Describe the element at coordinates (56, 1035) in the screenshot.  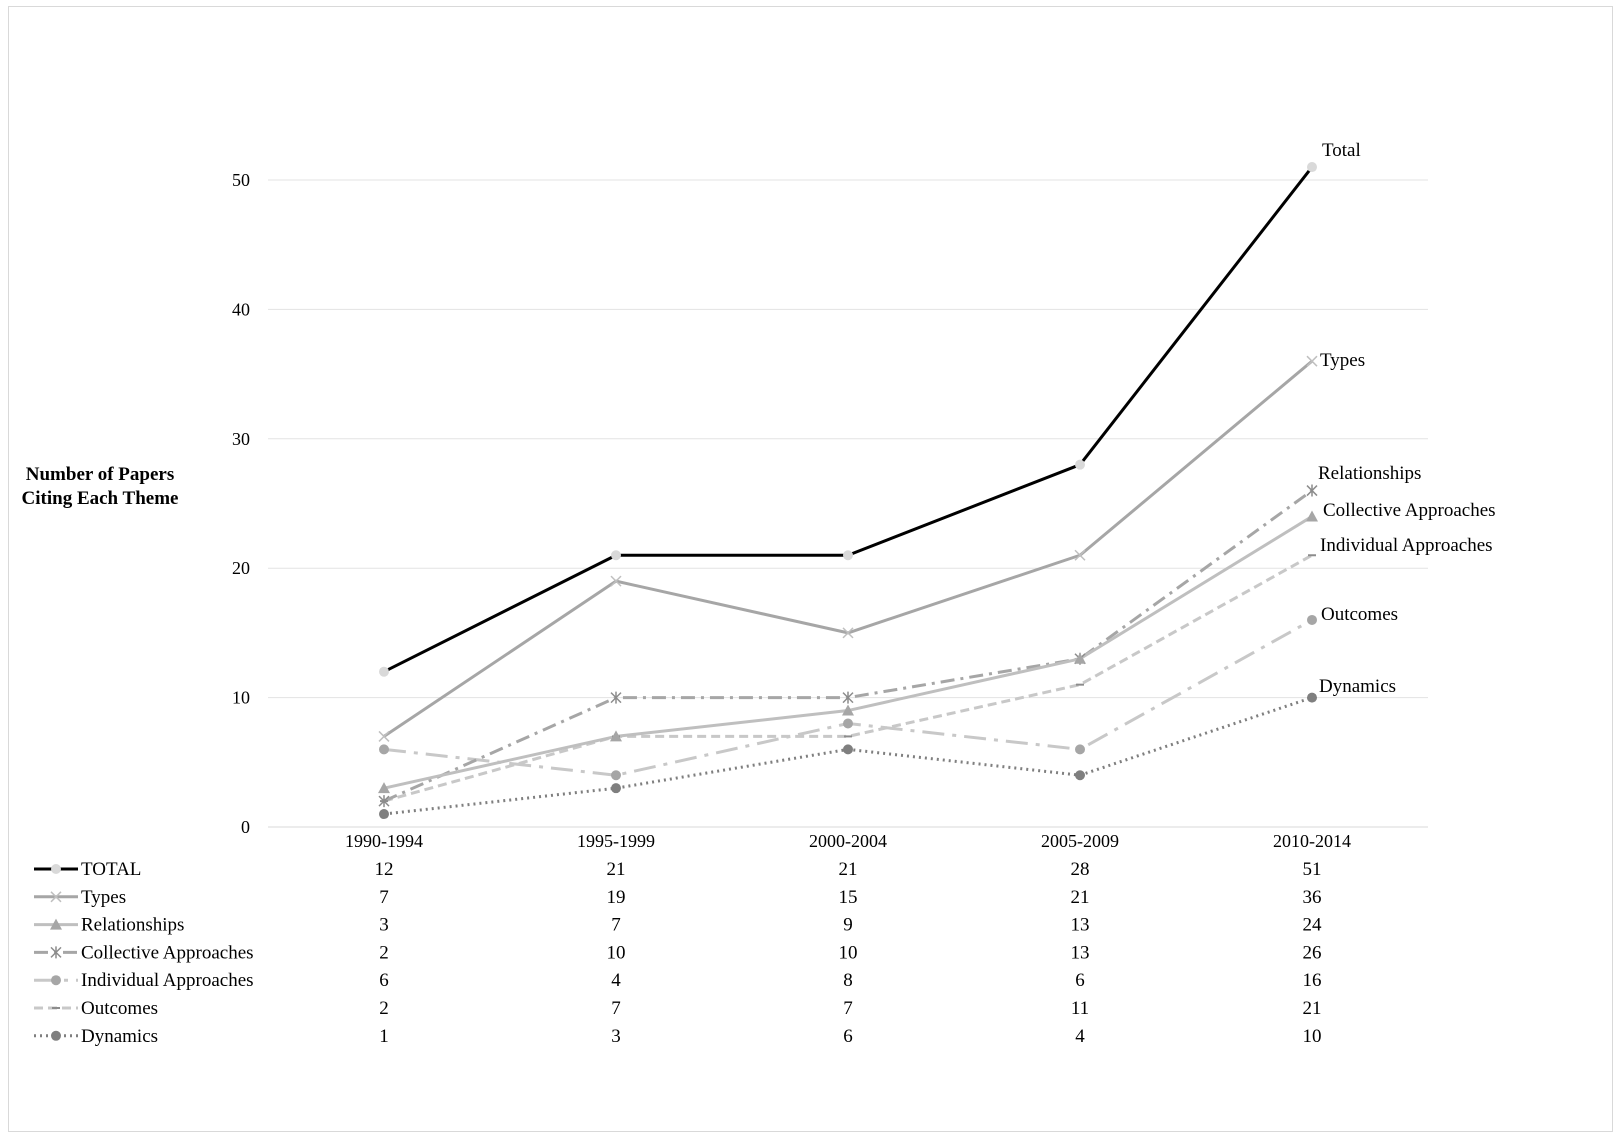
I see `legend-marker-dynamics` at that location.